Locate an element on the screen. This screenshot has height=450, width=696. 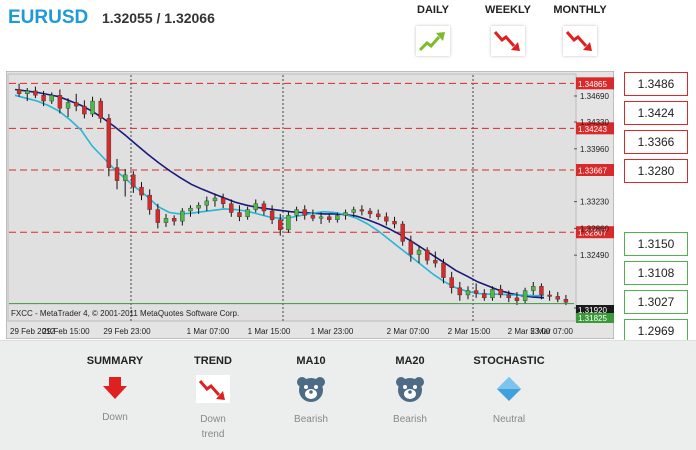
resistance-level-1: 1.3486 is located at coordinates (656, 84).